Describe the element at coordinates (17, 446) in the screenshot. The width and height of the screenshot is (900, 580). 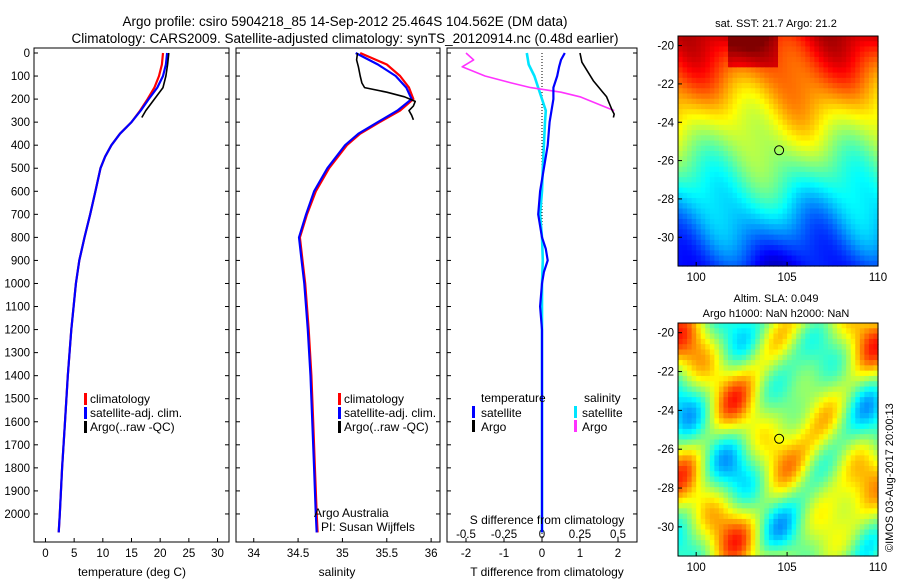
I see `depth-tick-label: 1700` at that location.